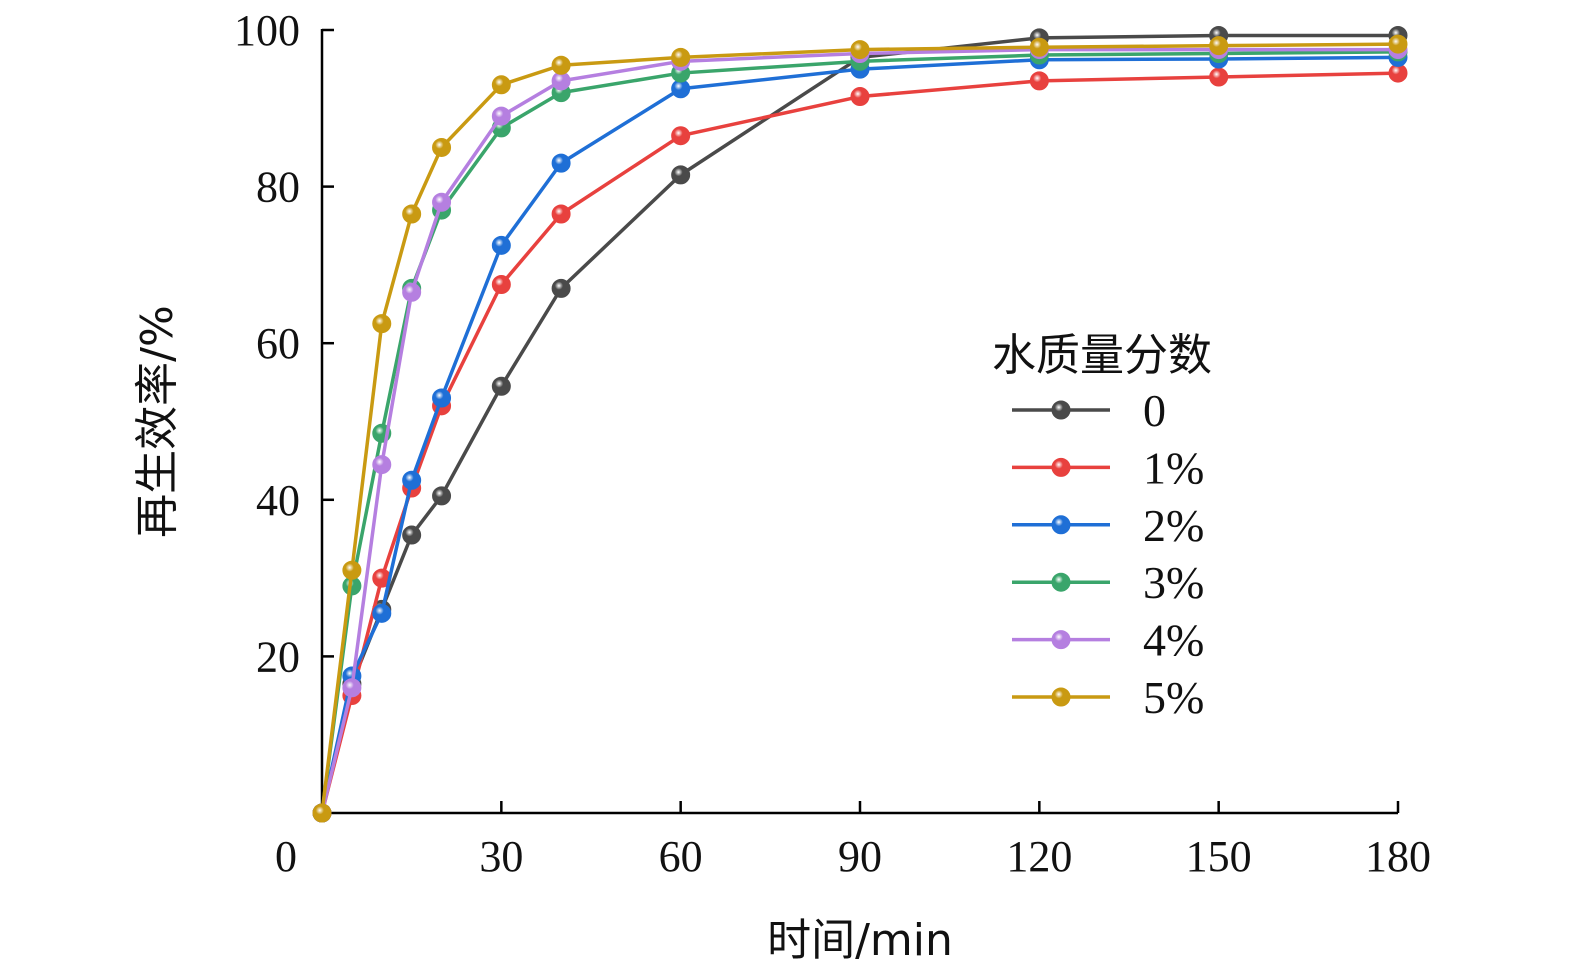  Describe the element at coordinates (860, 940) in the screenshot. I see `x-axis-title: 时间/min` at that location.